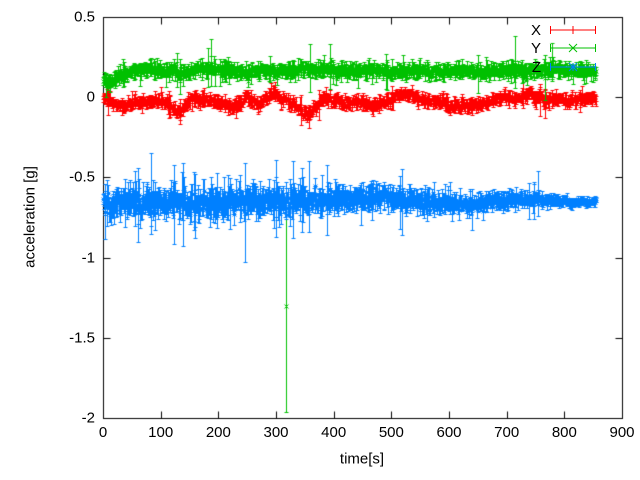  What do you see at coordinates (82, 177) in the screenshot?
I see `y-tick-label: -0.5` at bounding box center [82, 177].